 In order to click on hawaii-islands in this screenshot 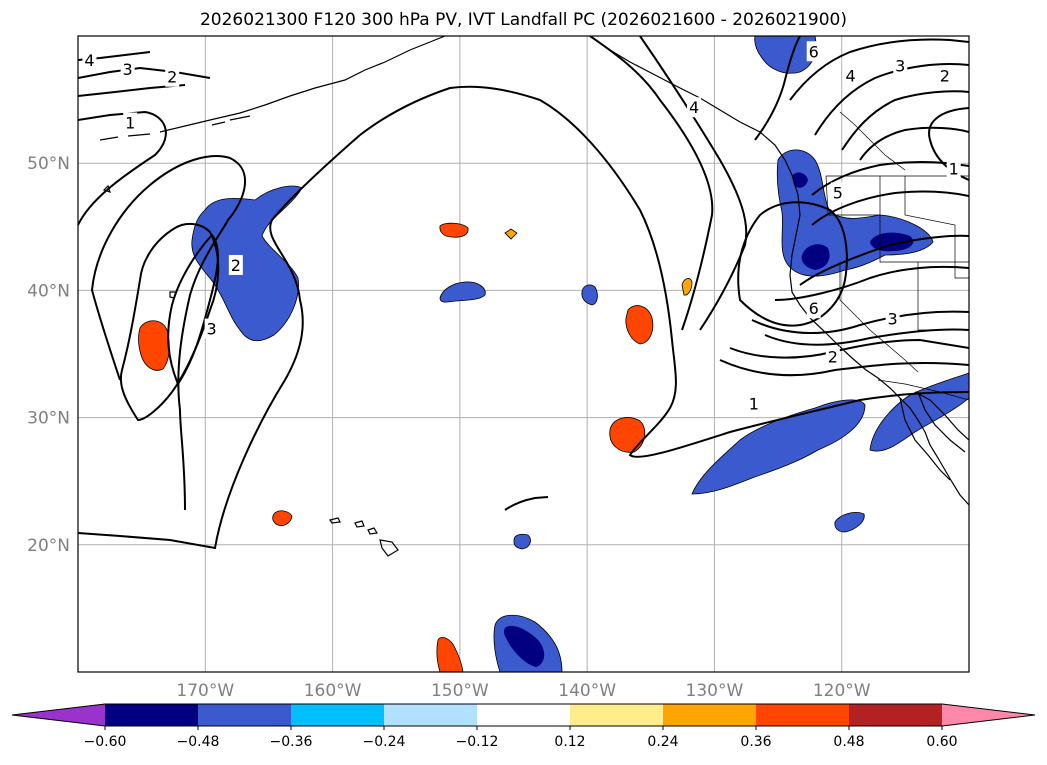, I will do `click(364, 537)`.